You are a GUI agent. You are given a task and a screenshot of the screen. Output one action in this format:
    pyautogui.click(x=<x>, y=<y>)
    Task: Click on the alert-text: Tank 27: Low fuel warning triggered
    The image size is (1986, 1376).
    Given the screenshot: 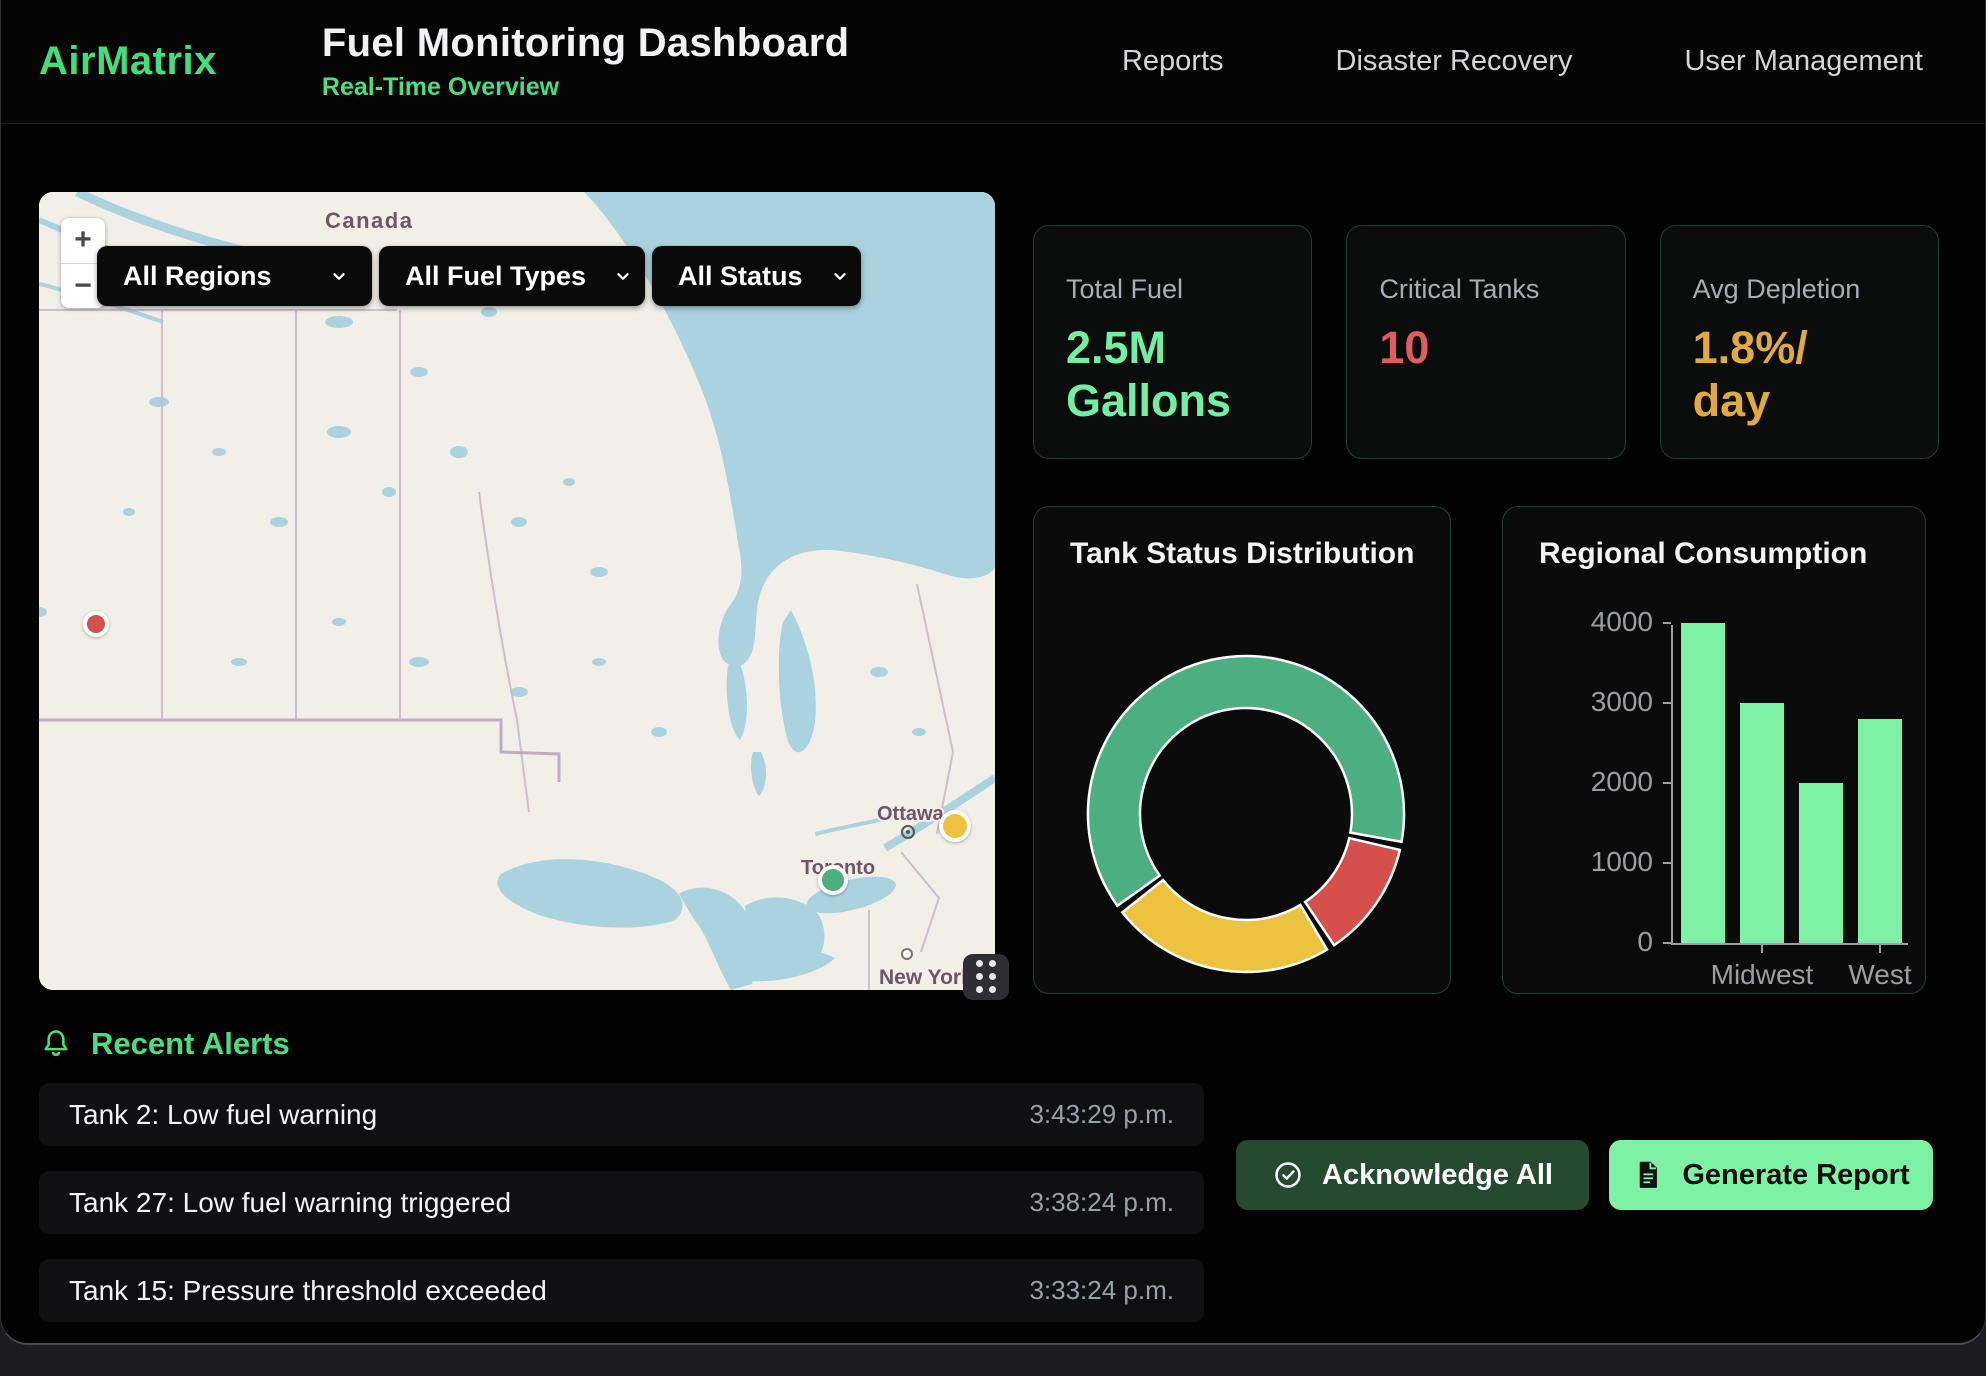 What is the action you would take?
    pyautogui.click(x=290, y=1202)
    